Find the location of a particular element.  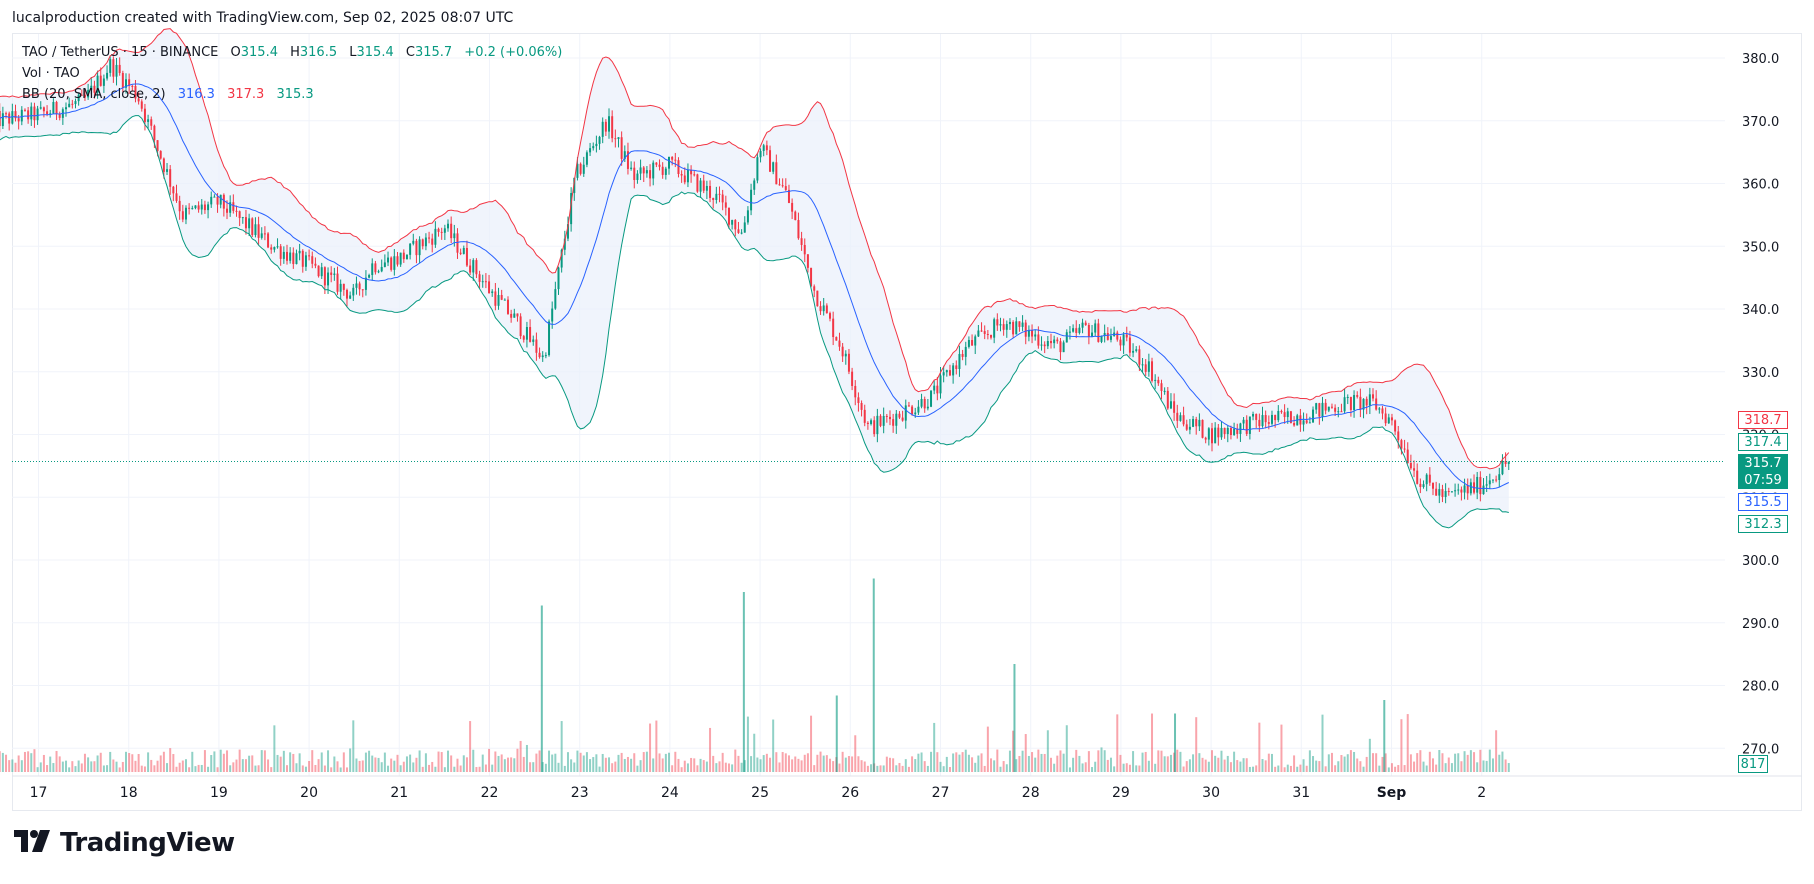

volume-label: Vol · TAO is located at coordinates (51, 73).